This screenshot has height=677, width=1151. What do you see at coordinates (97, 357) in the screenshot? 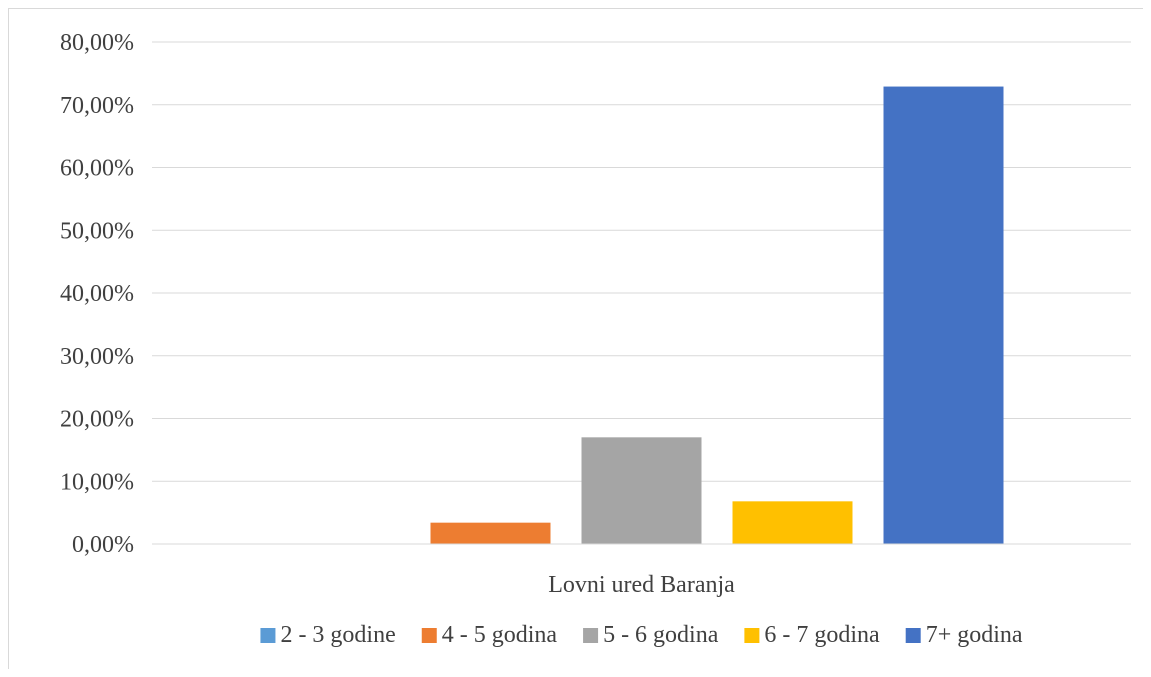
I see `y-tick-label: 30,00%` at bounding box center [97, 357].